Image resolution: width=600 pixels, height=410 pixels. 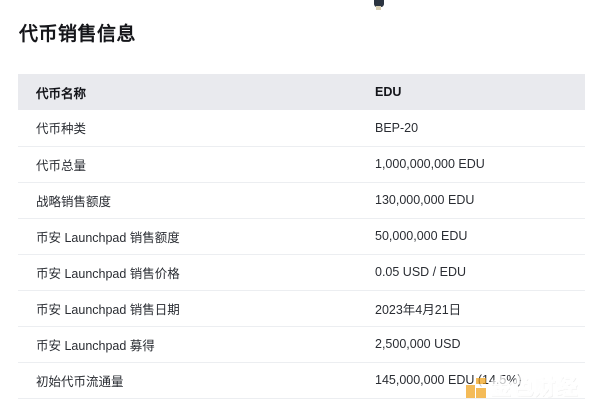 What do you see at coordinates (61, 129) in the screenshot?
I see `row-label: 代币种类` at bounding box center [61, 129].